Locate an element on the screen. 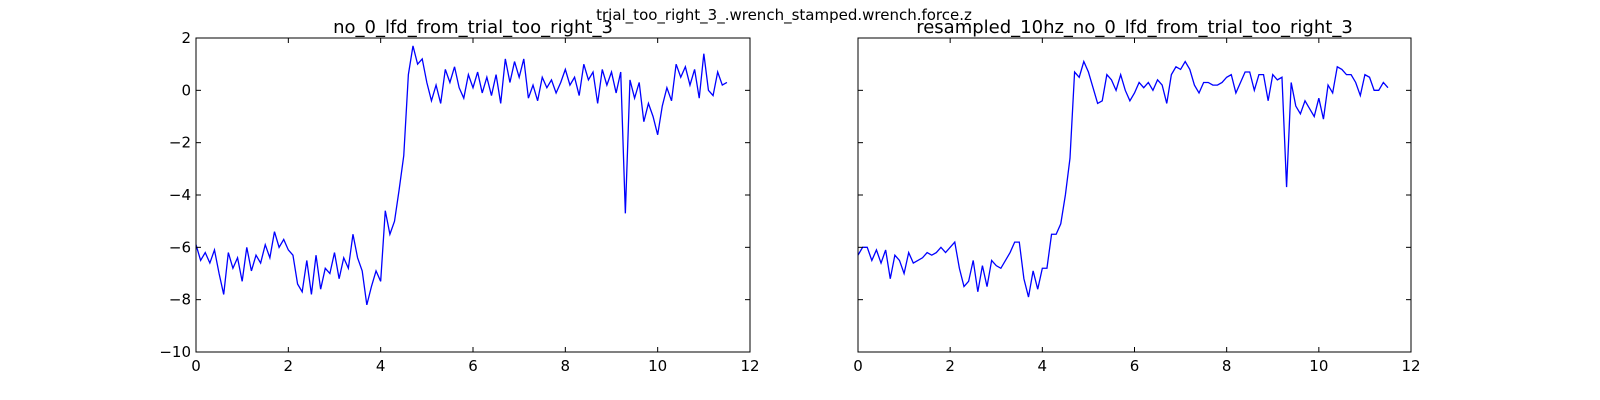 The image size is (1600, 400). y-tick-label: 2 is located at coordinates (186, 38).